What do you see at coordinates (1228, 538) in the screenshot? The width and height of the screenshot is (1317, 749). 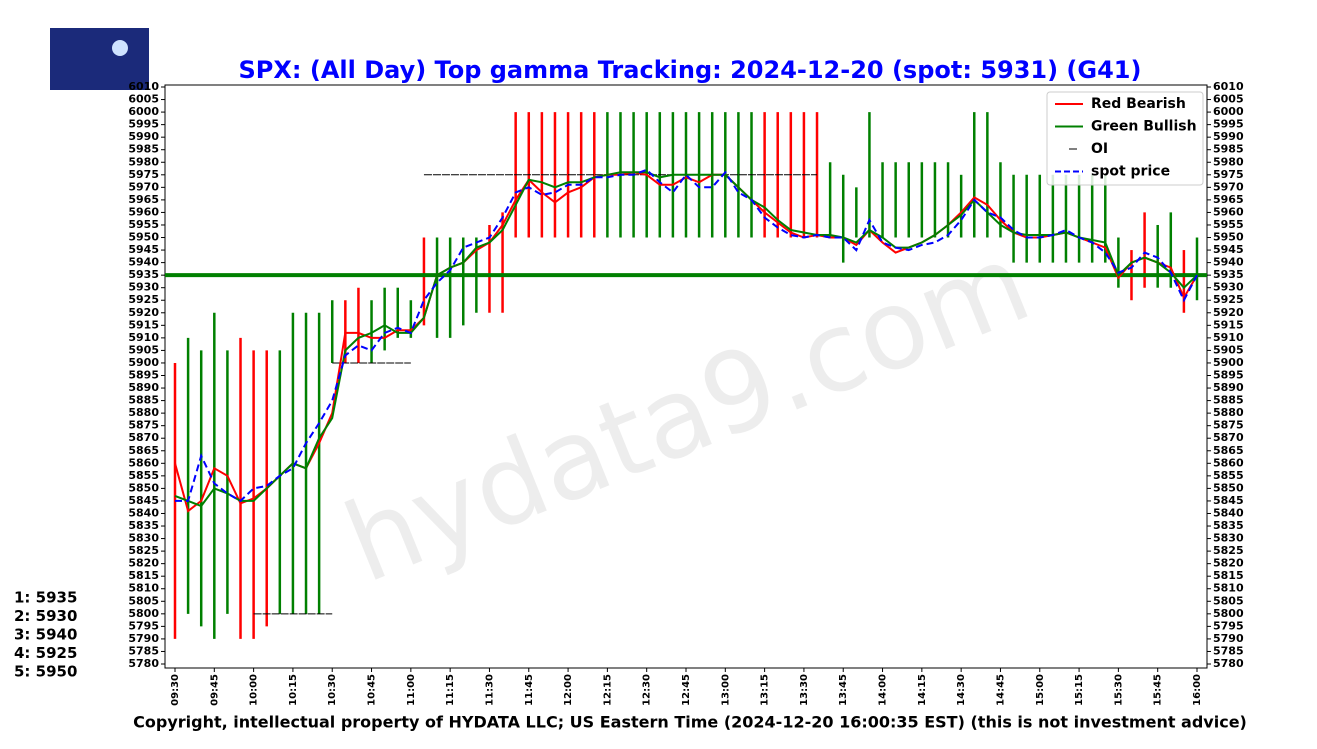 I see `y2-tick-label: 5830` at bounding box center [1228, 538].